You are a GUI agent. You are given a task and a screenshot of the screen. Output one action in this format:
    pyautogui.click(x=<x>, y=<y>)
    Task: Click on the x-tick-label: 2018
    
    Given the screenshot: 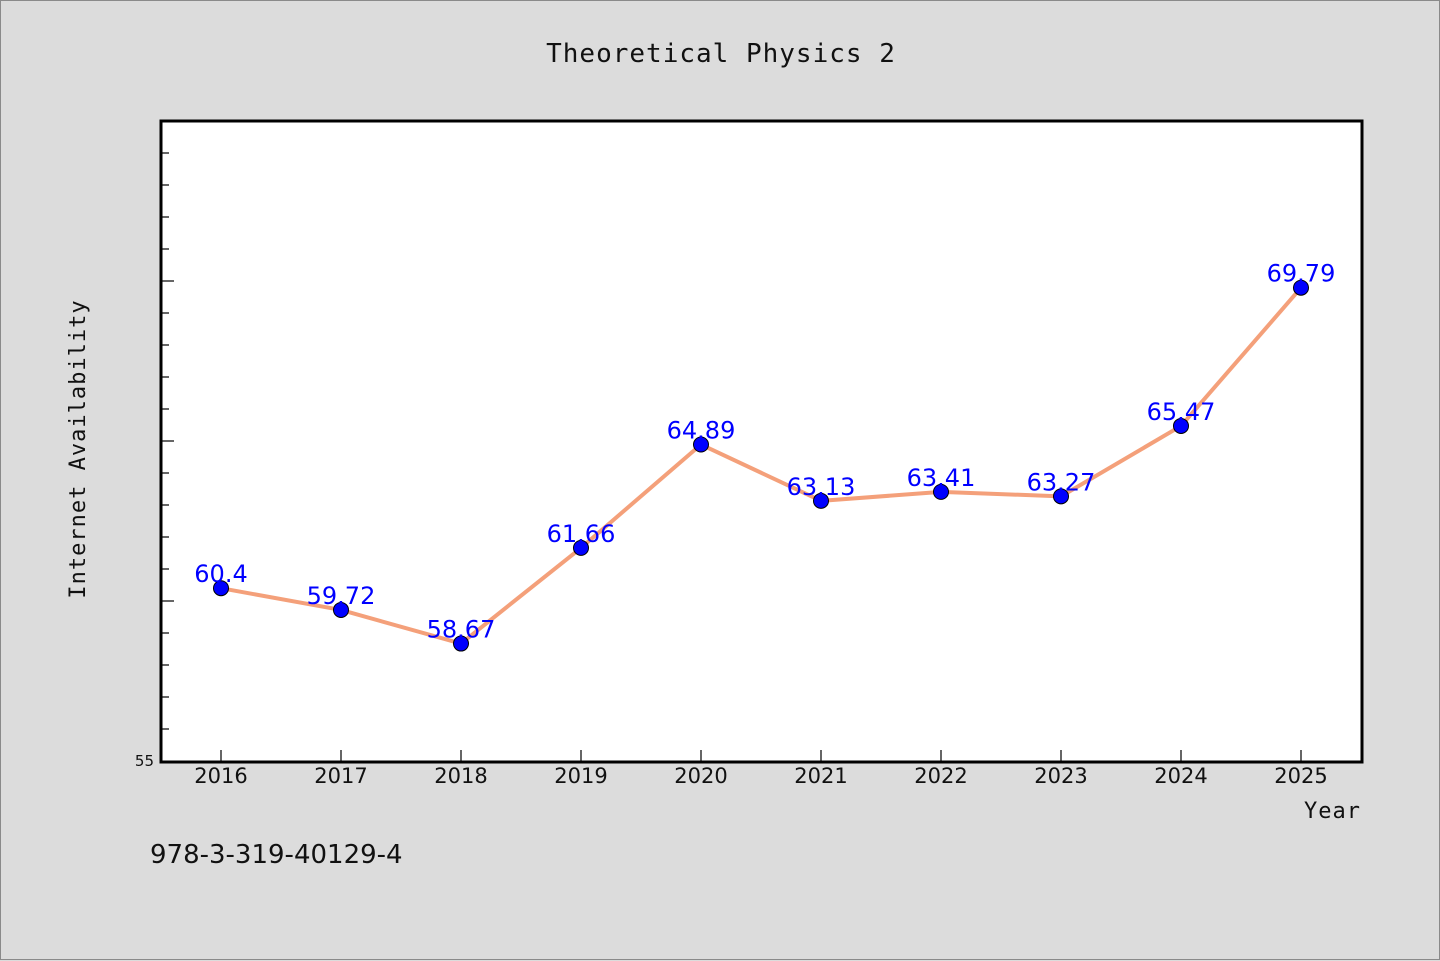 What is the action you would take?
    pyautogui.click(x=460, y=776)
    